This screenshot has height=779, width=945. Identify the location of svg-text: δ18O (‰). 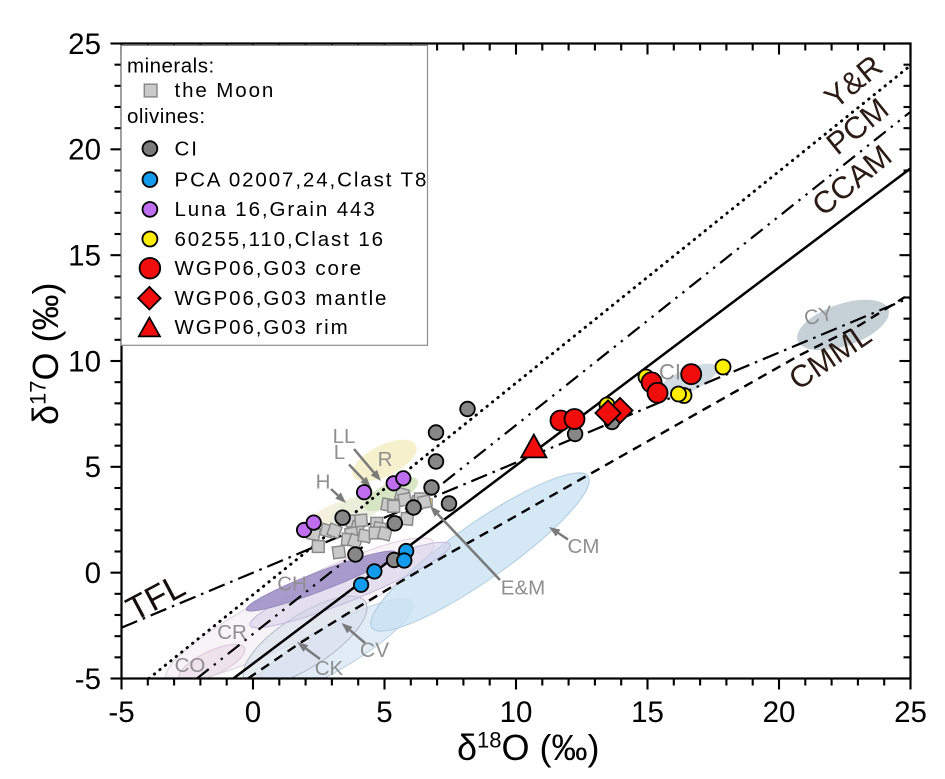
(528, 747).